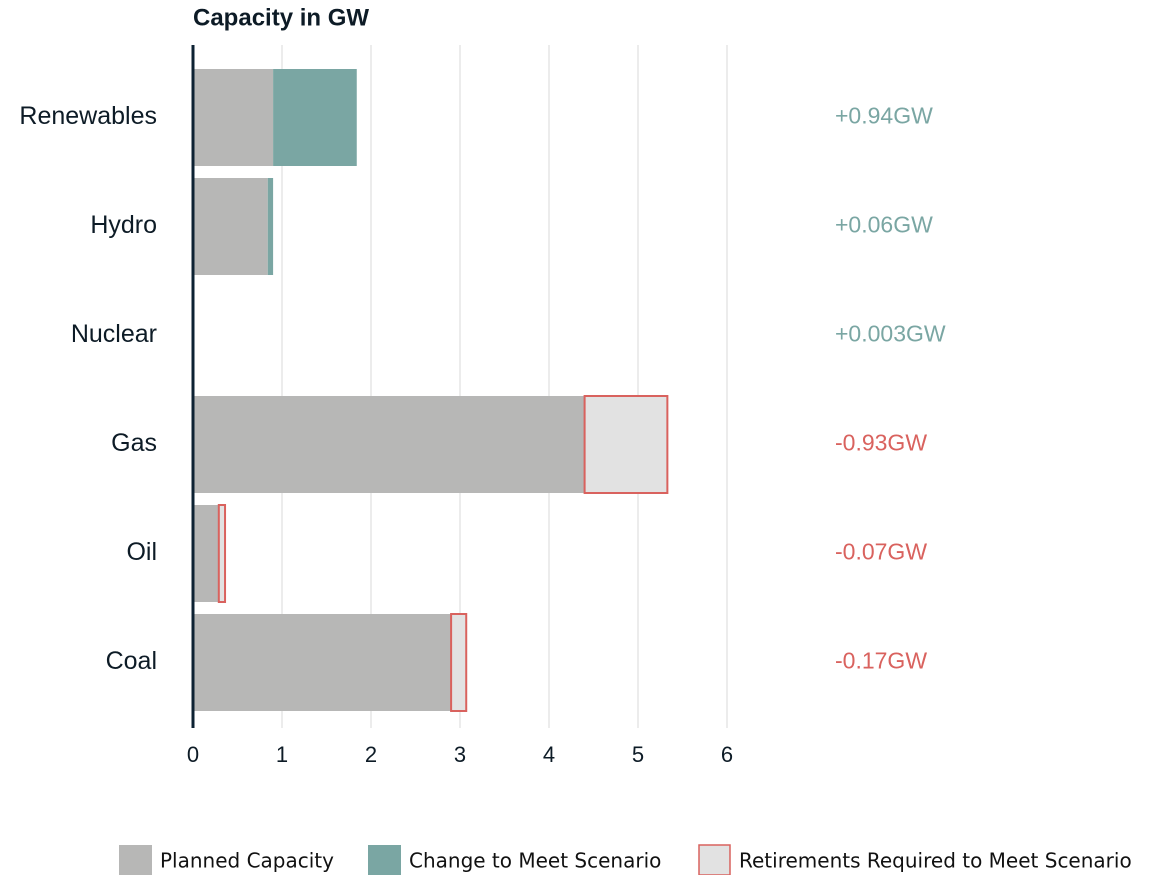 The image size is (1157, 875). I want to click on x-tick-label: 2, so click(371, 754).